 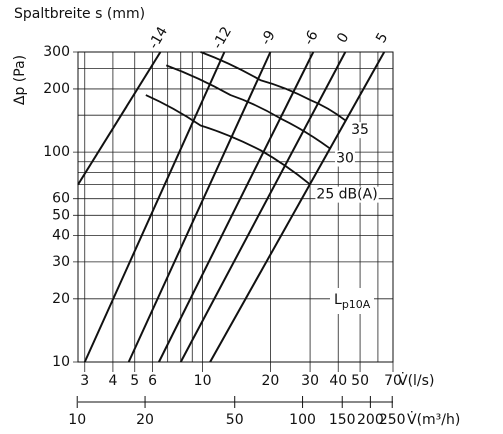 I want to click on x-tick-label: 10, so click(x=203, y=381).